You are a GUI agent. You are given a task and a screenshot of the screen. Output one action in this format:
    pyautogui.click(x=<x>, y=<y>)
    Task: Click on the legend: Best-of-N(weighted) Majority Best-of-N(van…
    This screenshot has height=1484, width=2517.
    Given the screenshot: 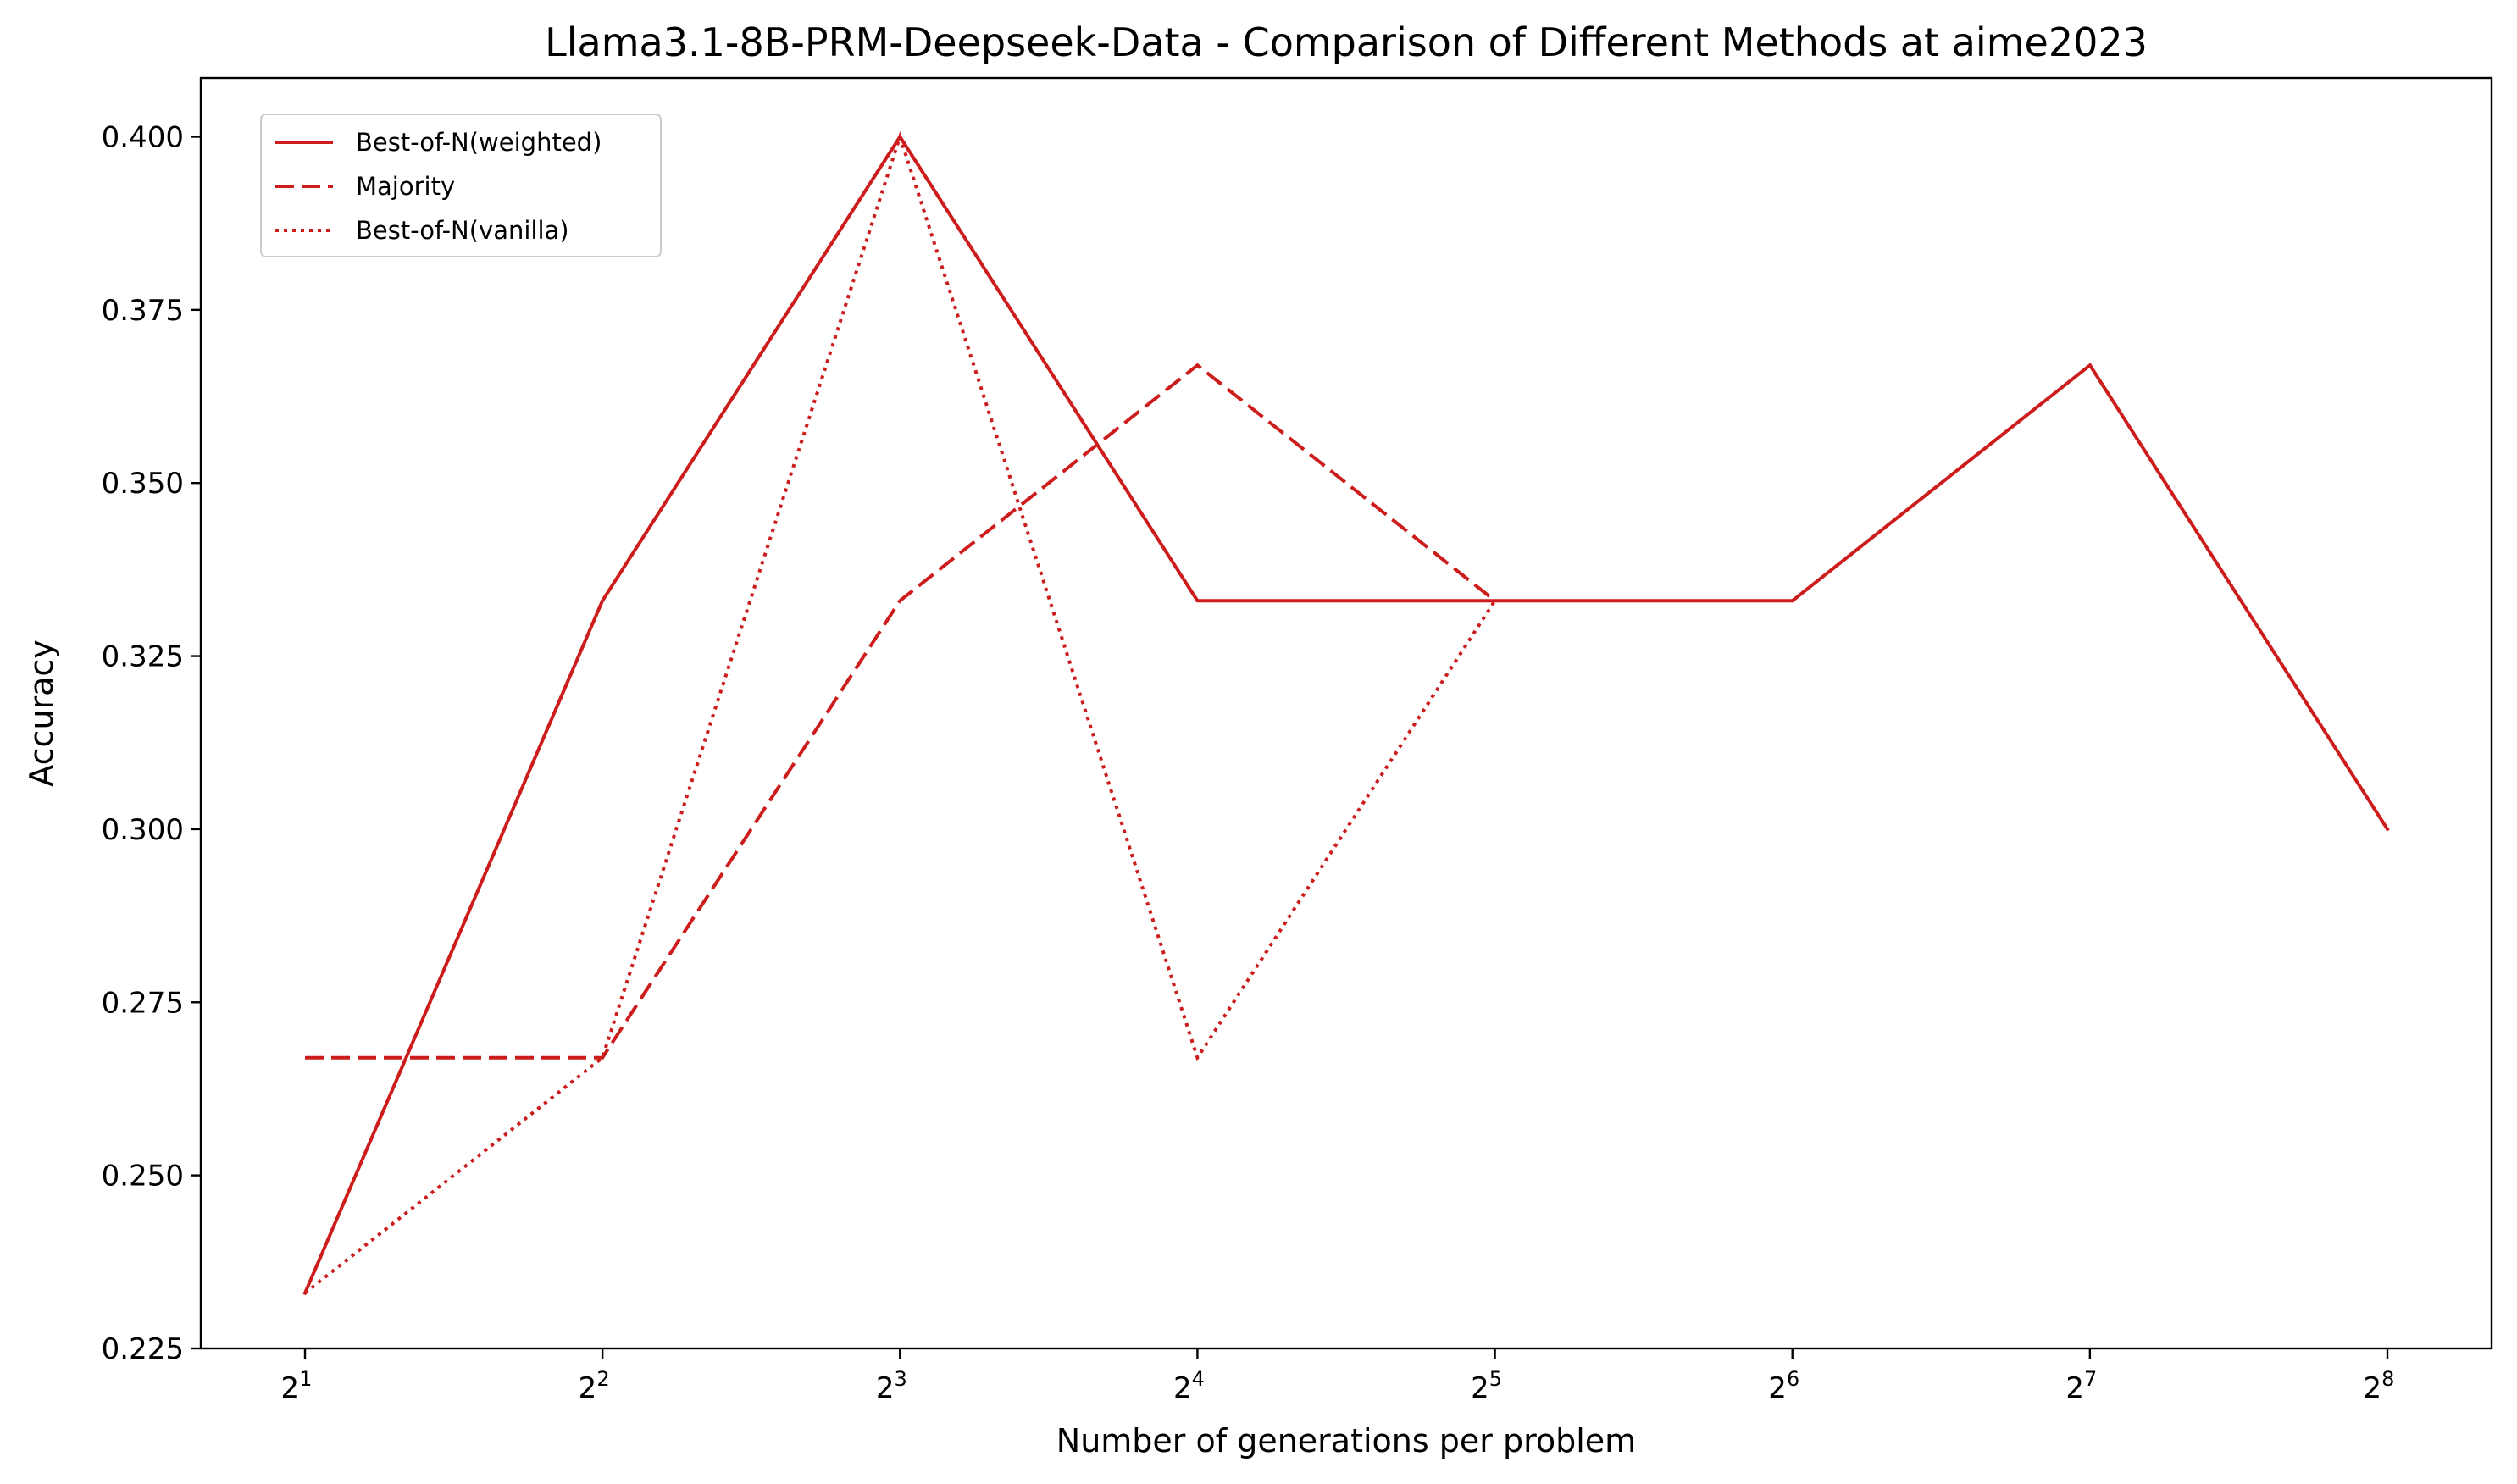 What is the action you would take?
    pyautogui.click(x=461, y=185)
    